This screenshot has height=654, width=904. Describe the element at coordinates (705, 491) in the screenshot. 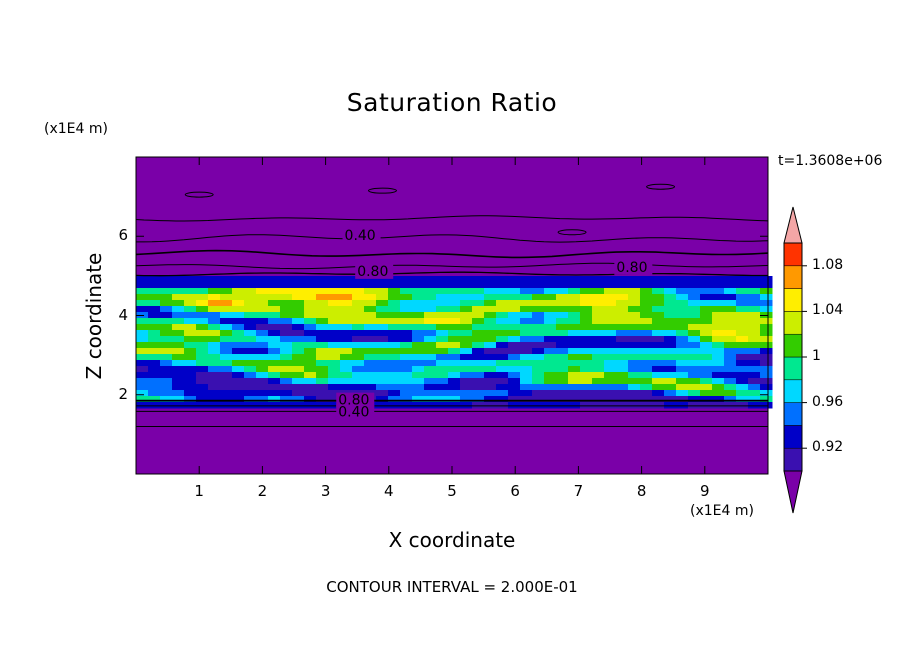

I see `x-tick-label: 9` at that location.